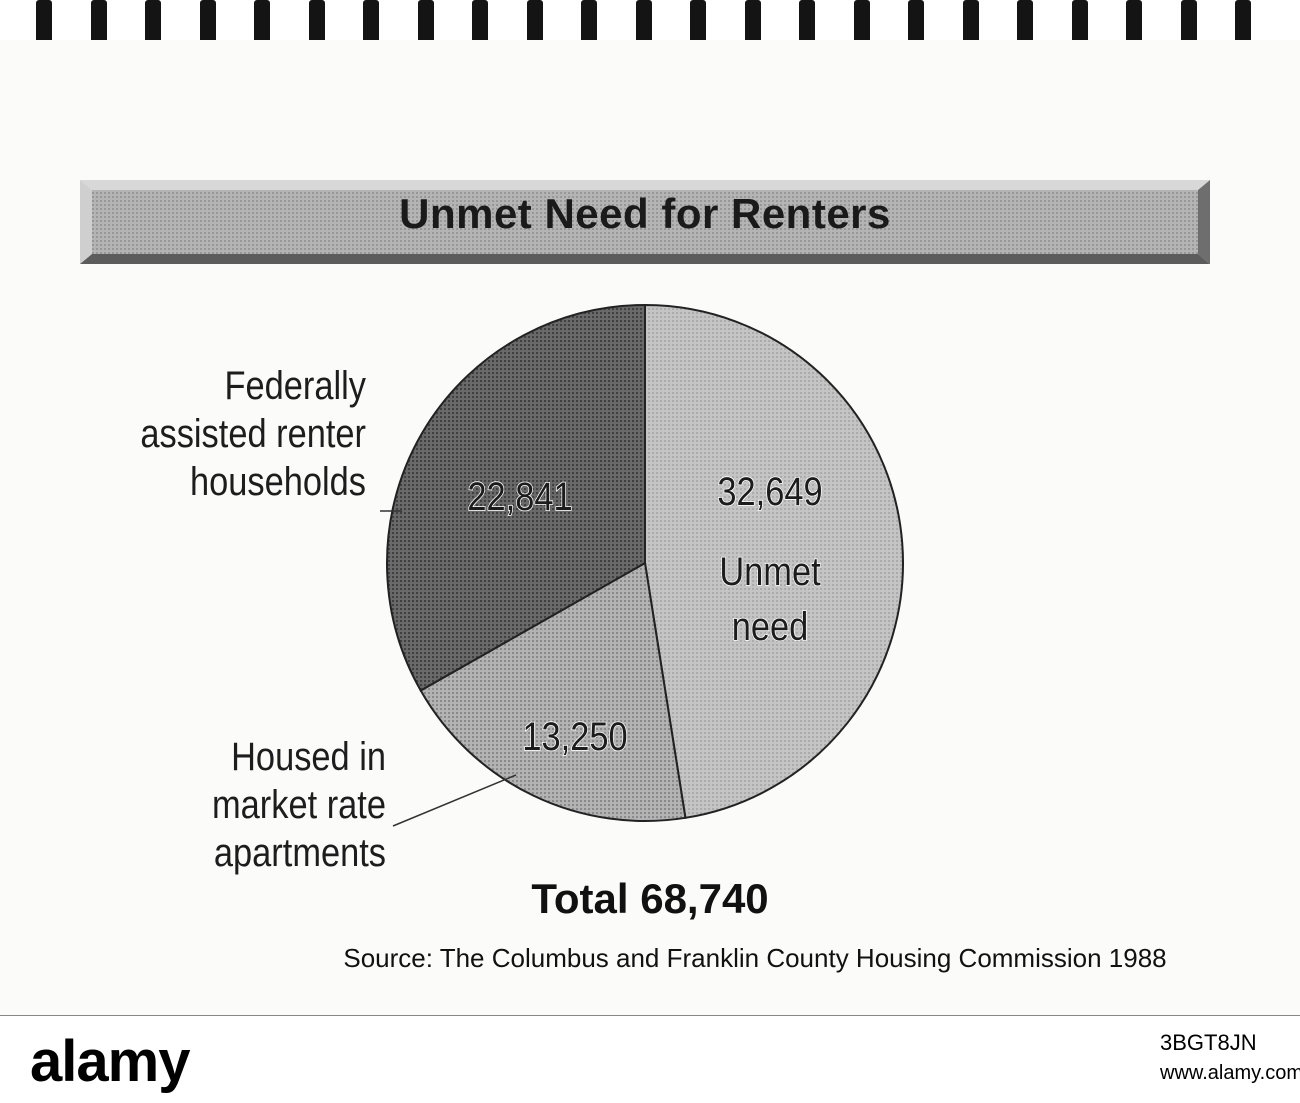  I want to click on callout-federally-line1: Federally, so click(295, 386).